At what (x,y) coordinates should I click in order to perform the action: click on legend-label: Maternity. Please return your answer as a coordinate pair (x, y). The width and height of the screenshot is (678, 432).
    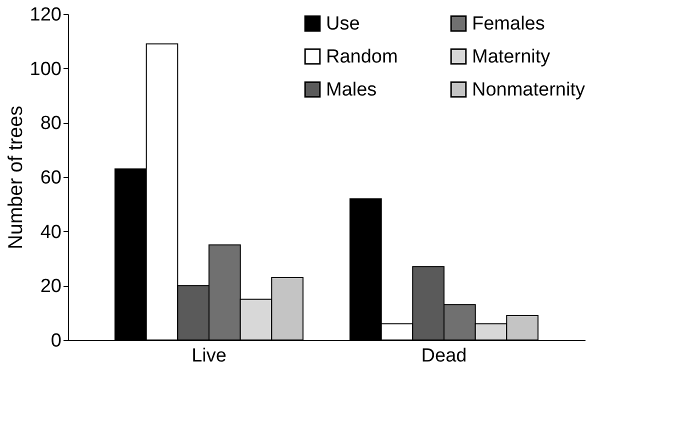
    Looking at the image, I should click on (511, 57).